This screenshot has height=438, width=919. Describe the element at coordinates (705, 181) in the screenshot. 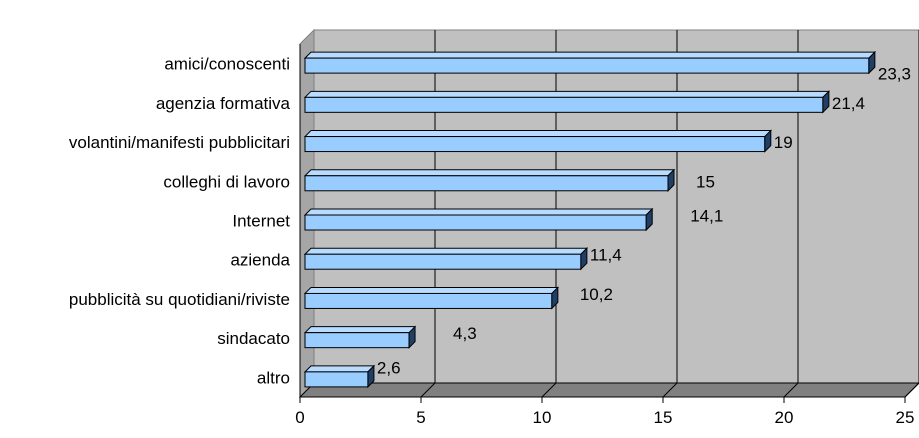

I see `data-label: 15` at that location.